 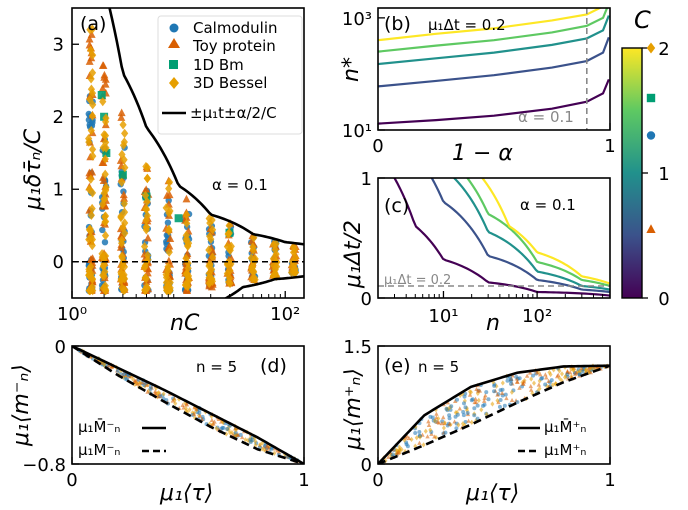 I want to click on point-1d-bm, so click(x=178, y=218).